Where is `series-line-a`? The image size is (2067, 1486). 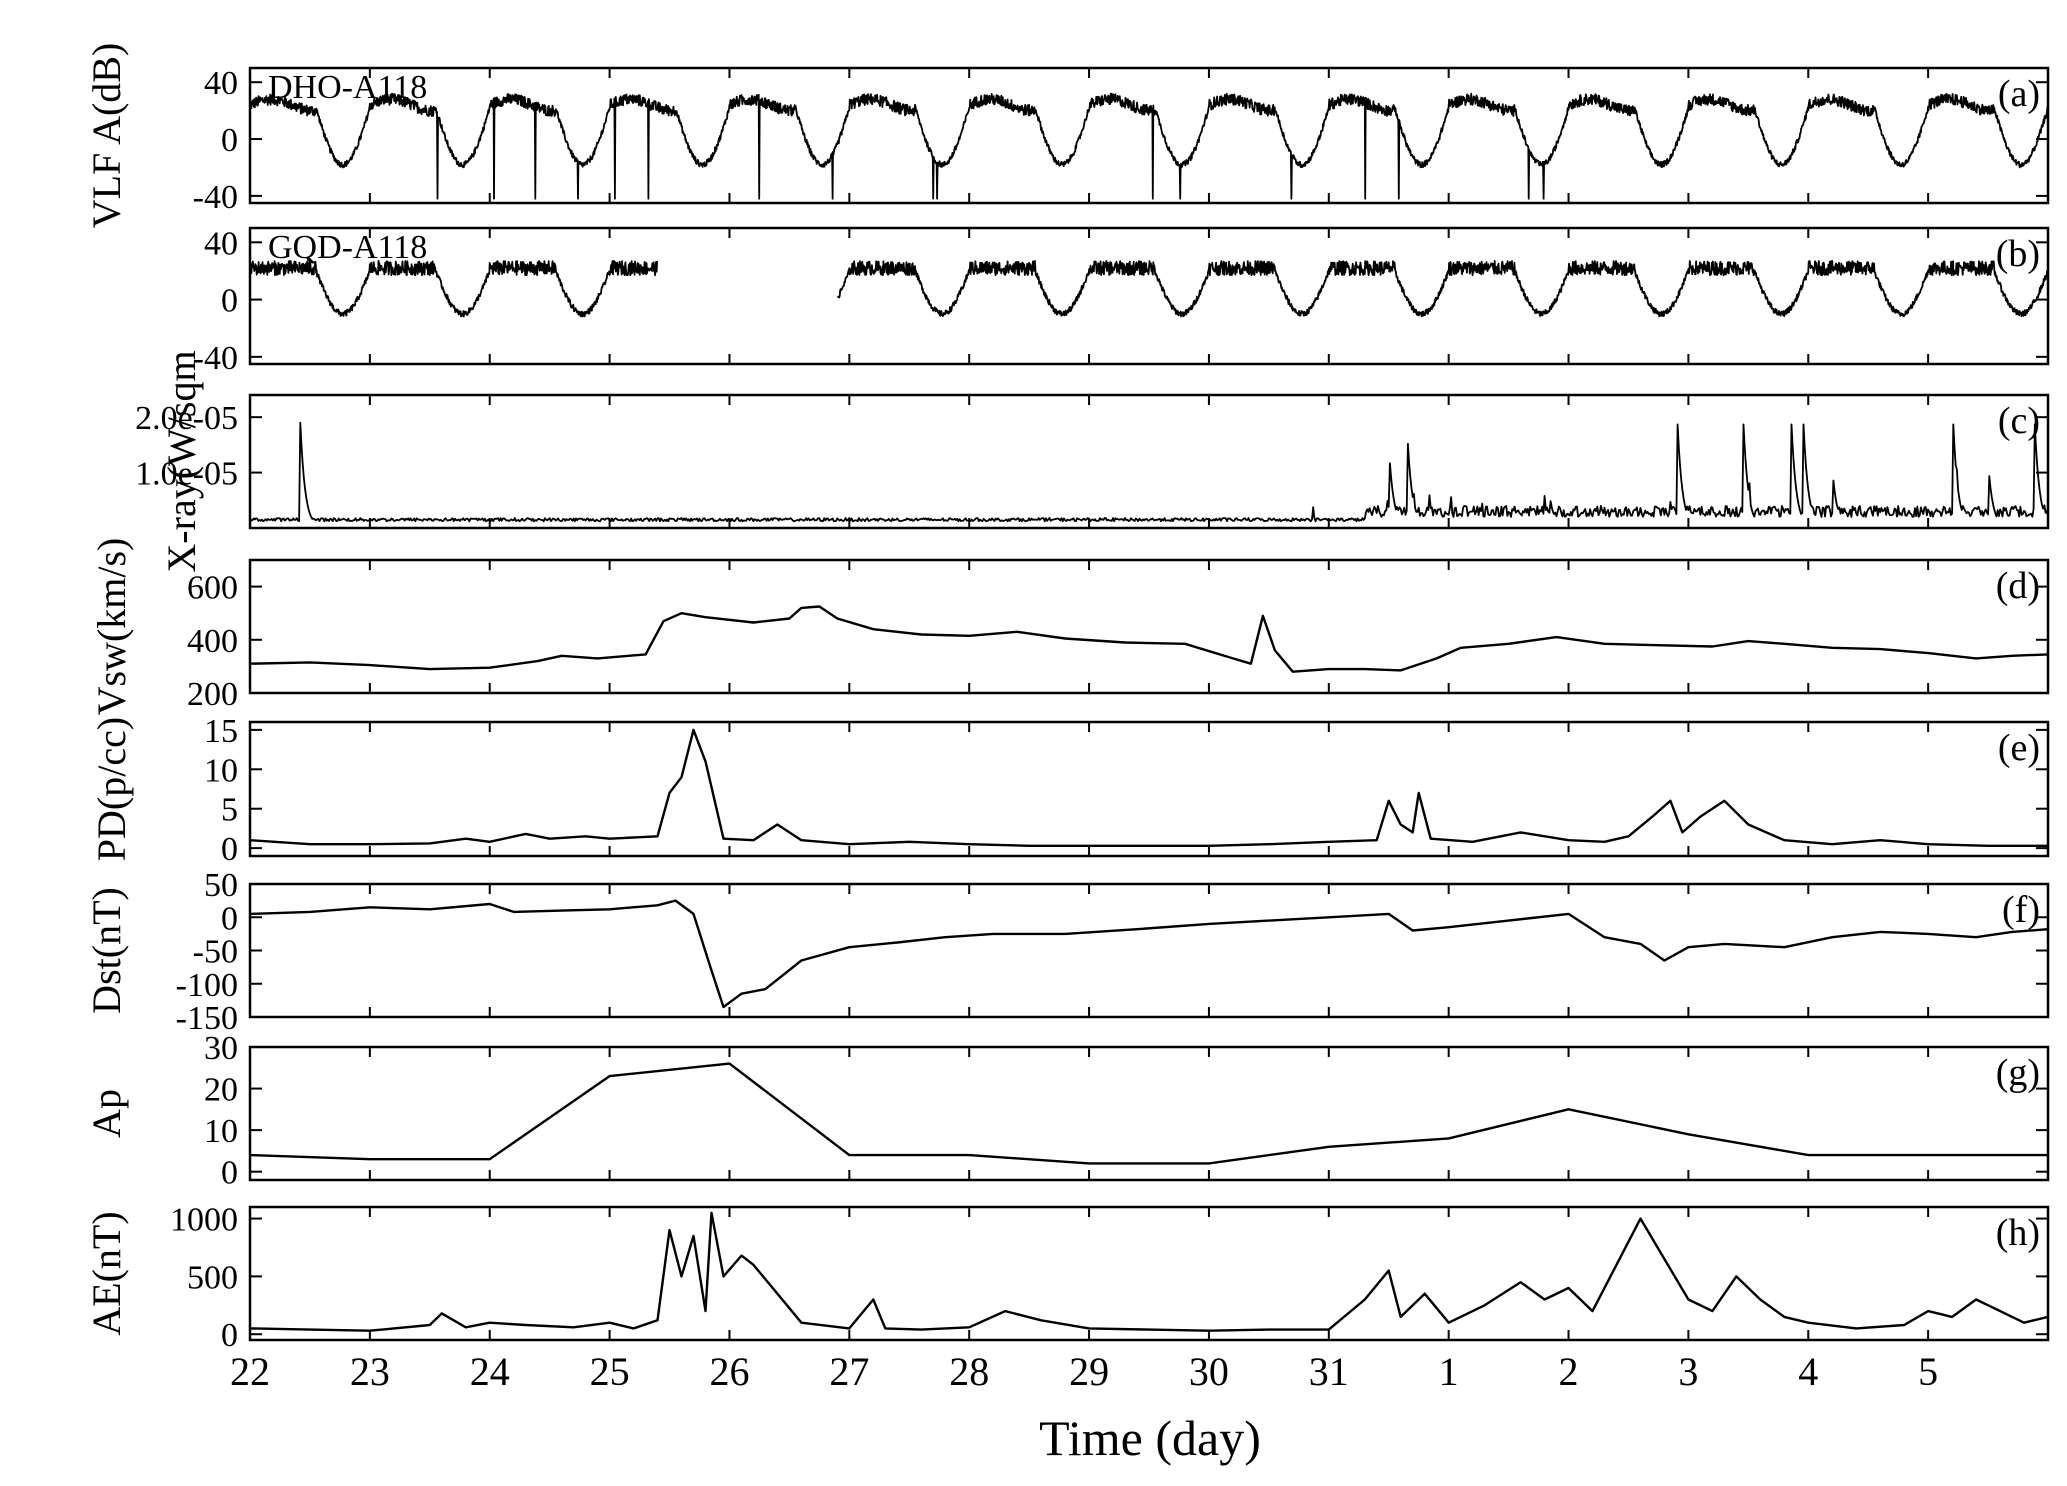
series-line-a is located at coordinates (1149, 146).